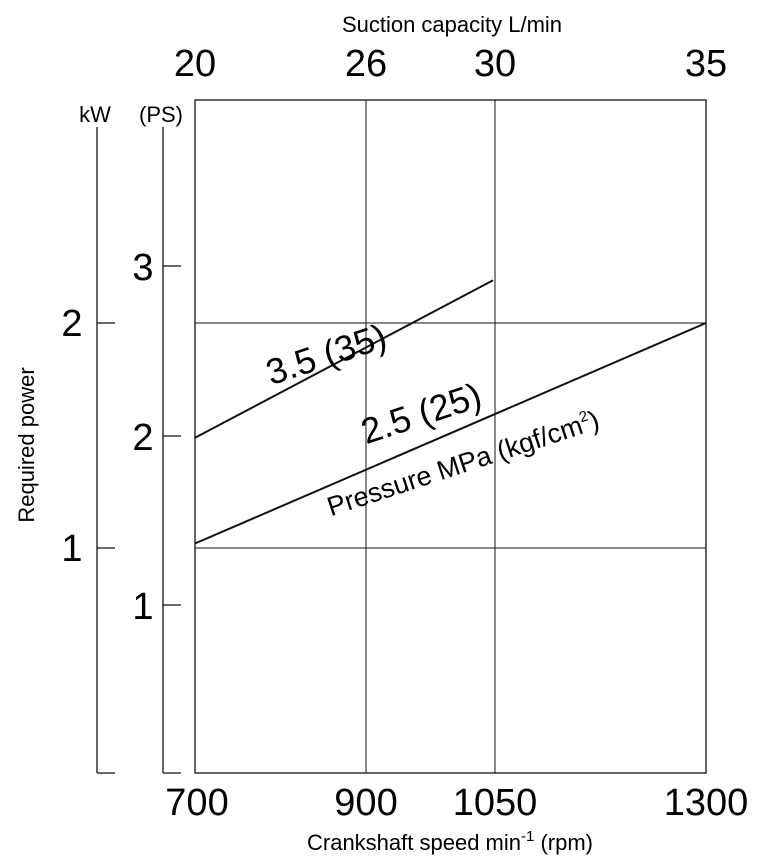 Image resolution: width=767 pixels, height=860 pixels. Describe the element at coordinates (142, 607) in the screenshot. I see `ps-tick-label-1: 1` at that location.